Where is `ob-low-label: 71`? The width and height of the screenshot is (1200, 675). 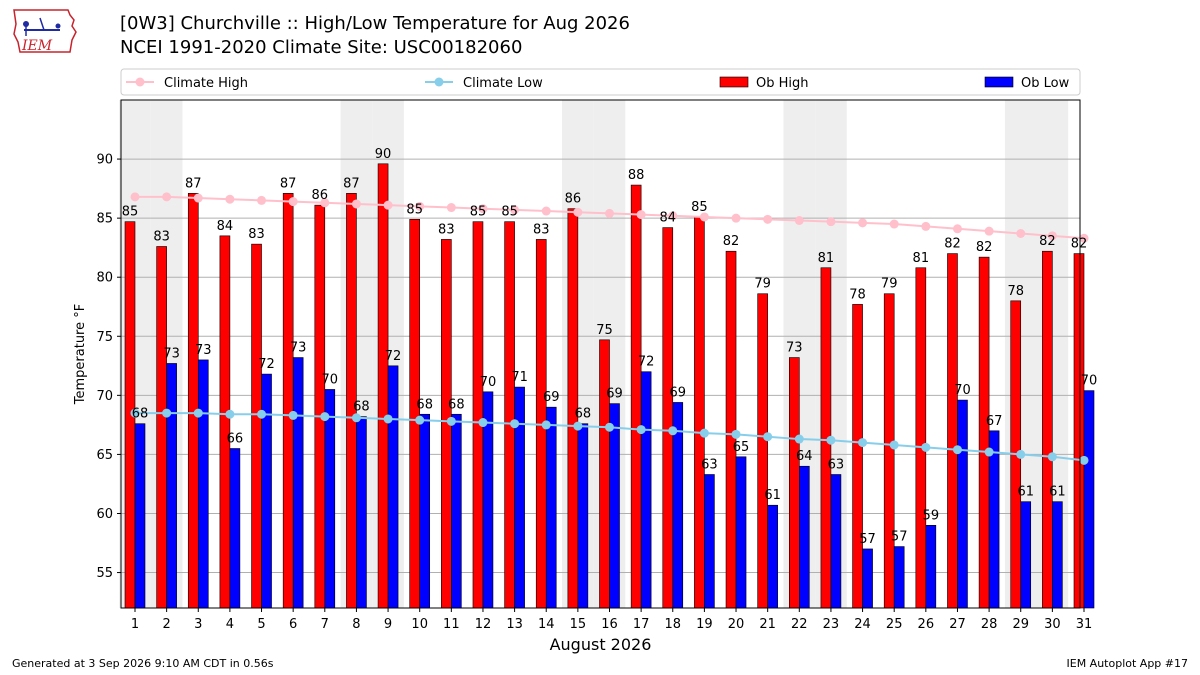
ob-low-label: 71 is located at coordinates (519, 377).